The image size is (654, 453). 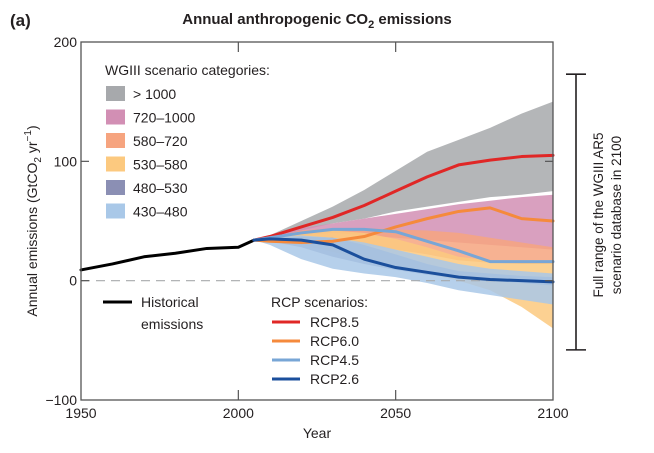 I want to click on legend-label-category: 430–480, so click(x=160, y=212).